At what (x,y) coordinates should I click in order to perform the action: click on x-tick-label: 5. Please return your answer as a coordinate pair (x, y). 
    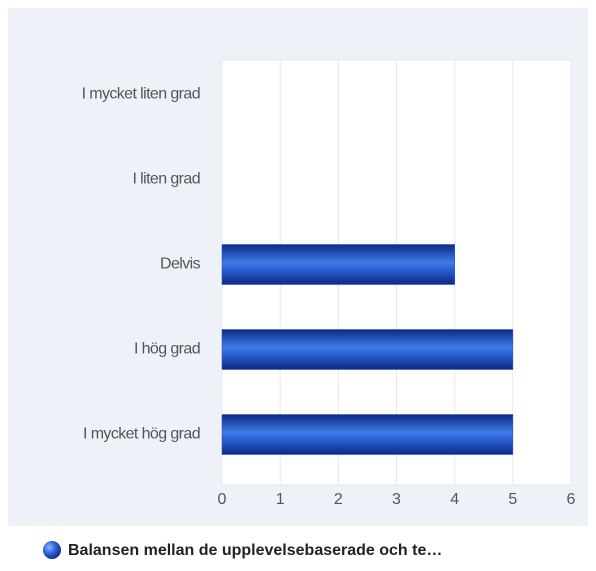
    Looking at the image, I should click on (512, 499).